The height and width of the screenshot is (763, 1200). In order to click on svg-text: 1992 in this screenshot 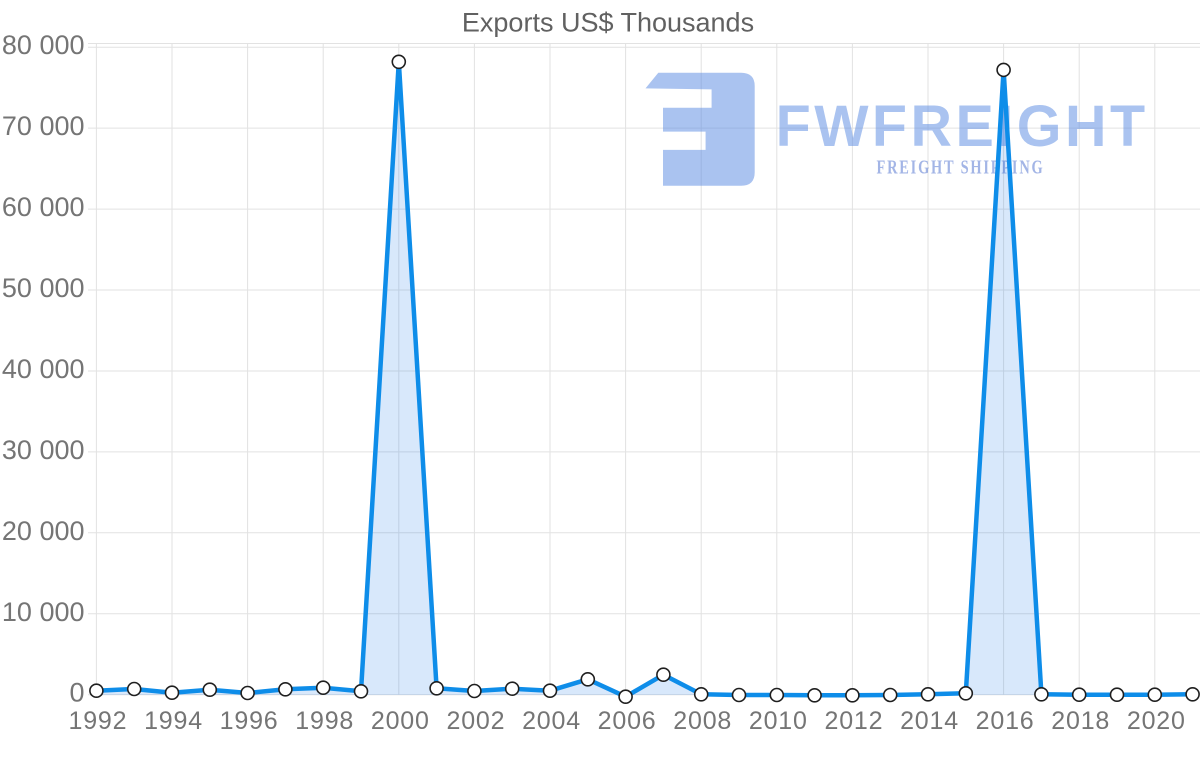, I will do `click(97, 721)`.